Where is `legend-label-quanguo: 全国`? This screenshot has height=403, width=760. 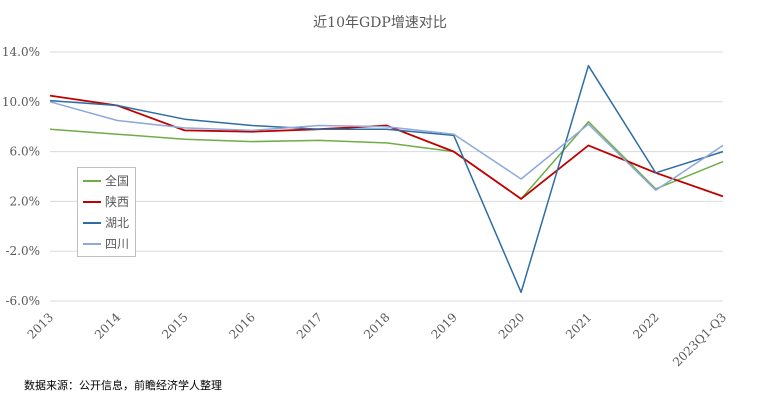
legend-label-quanguo: 全国 is located at coordinates (117, 181).